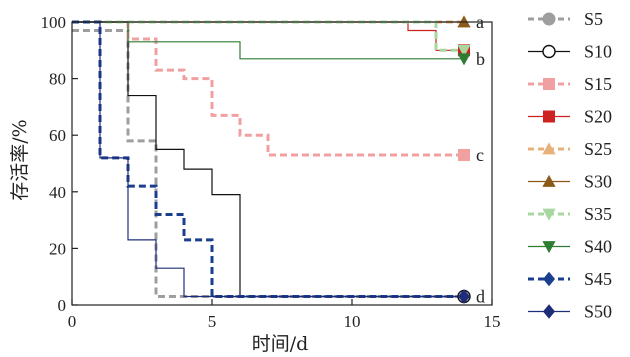 The height and width of the screenshot is (357, 630). What do you see at coordinates (549, 19) in the screenshot?
I see `legend-marker-s5` at bounding box center [549, 19].